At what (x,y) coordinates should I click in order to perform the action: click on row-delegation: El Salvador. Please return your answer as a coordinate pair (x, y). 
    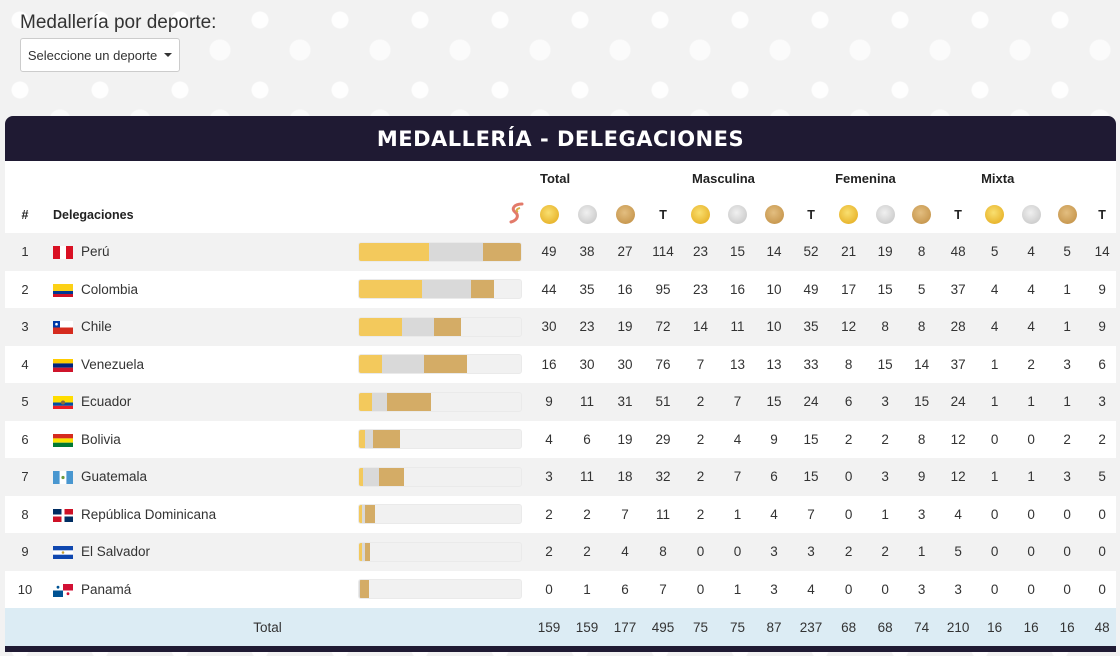
    Looking at the image, I should click on (201, 552).